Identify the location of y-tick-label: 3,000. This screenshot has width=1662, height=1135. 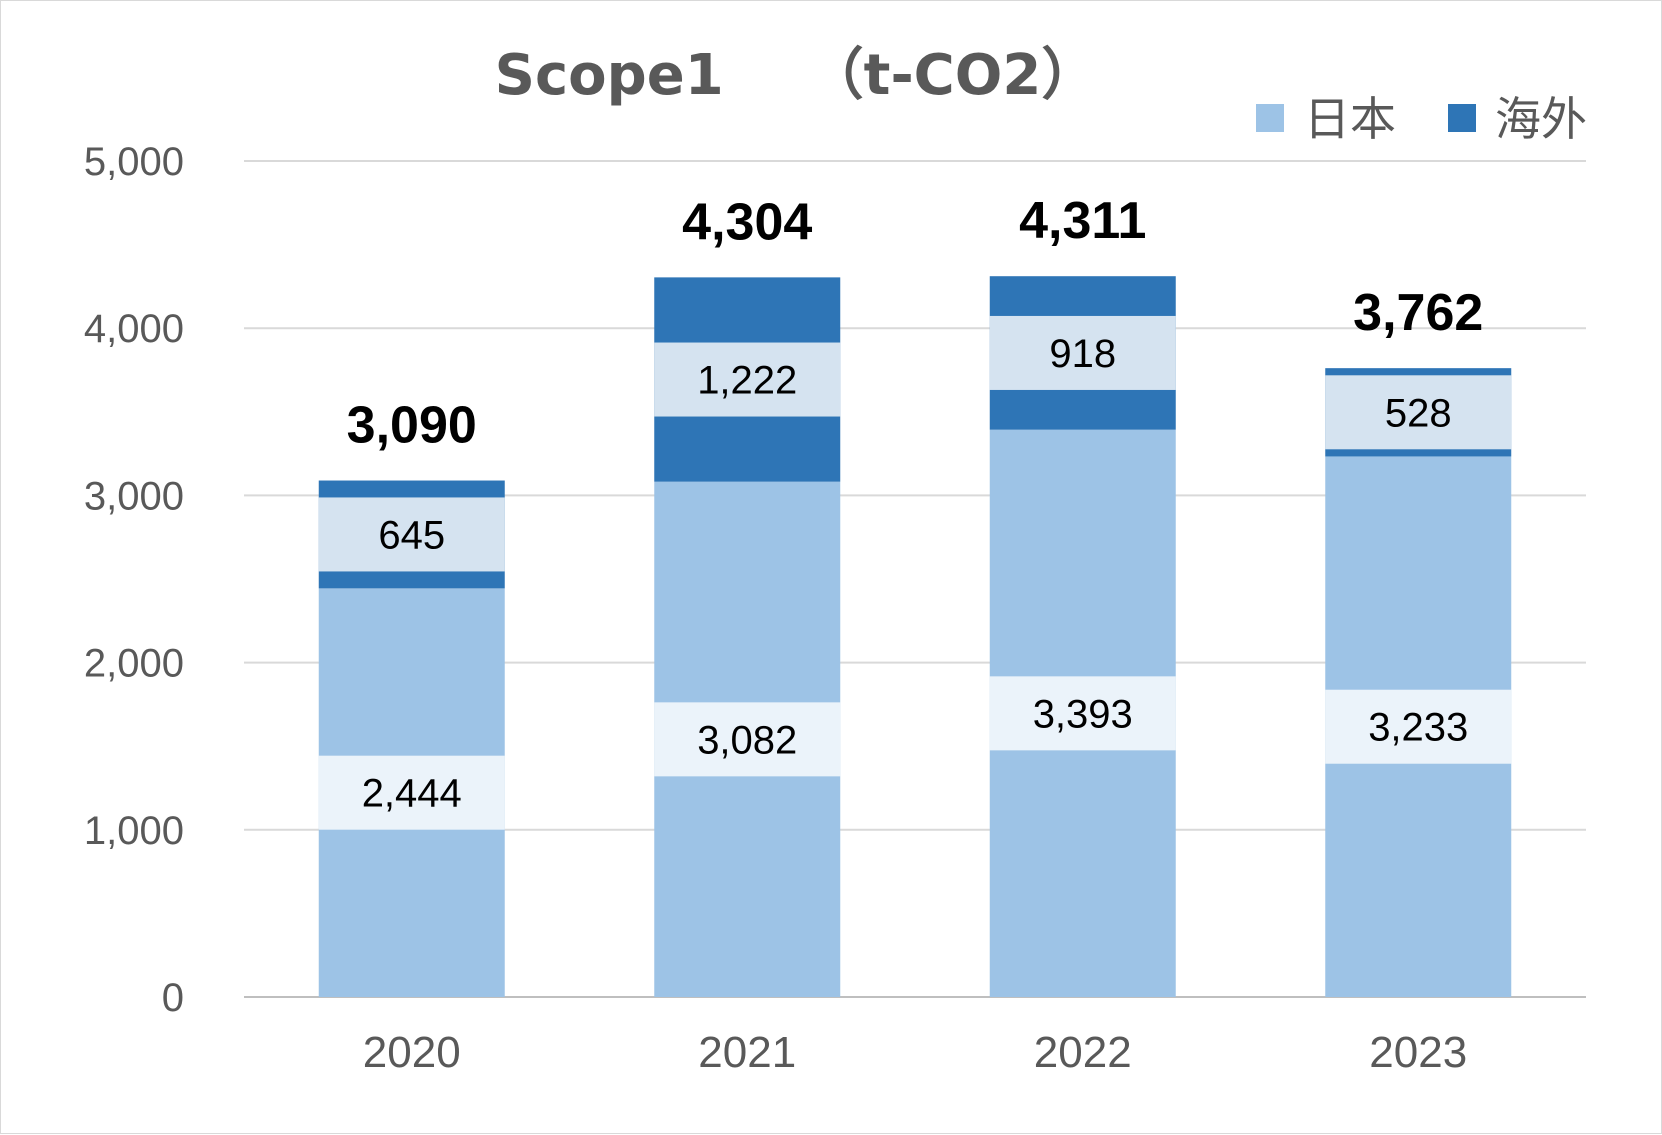
(134, 496).